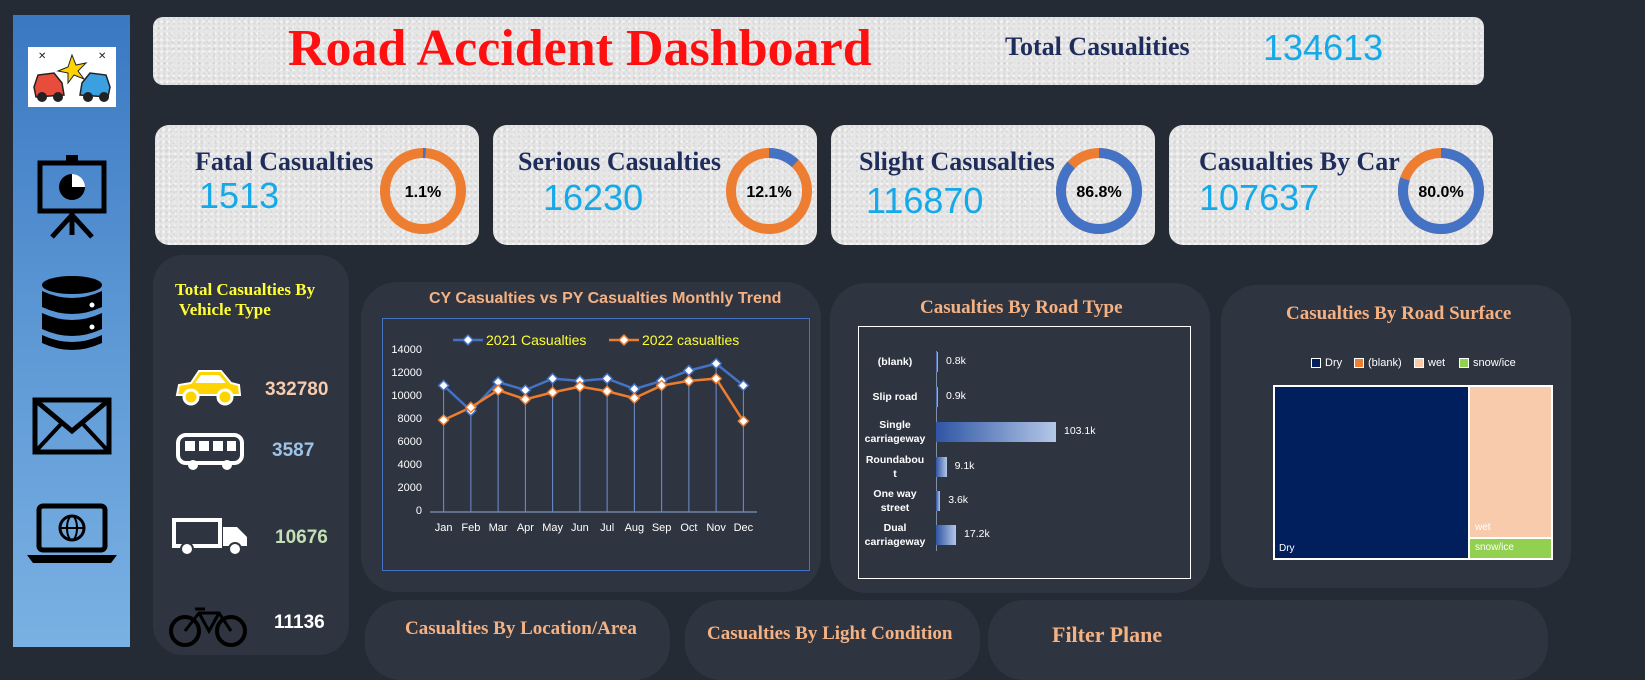  Describe the element at coordinates (593, 197) in the screenshot. I see `kpi-value: 16230` at that location.